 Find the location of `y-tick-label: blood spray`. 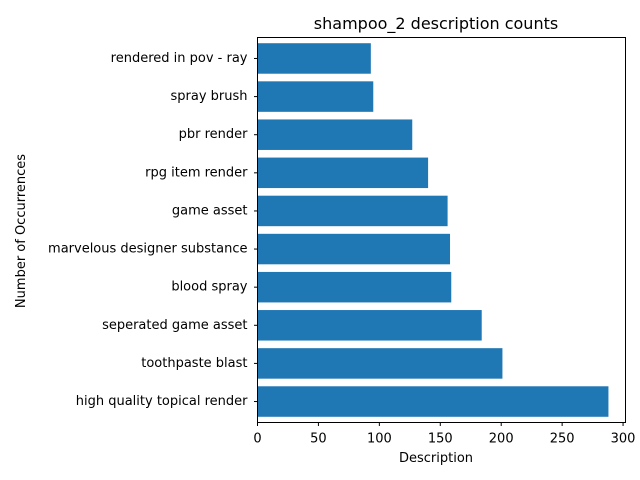

y-tick-label: blood spray is located at coordinates (209, 287).